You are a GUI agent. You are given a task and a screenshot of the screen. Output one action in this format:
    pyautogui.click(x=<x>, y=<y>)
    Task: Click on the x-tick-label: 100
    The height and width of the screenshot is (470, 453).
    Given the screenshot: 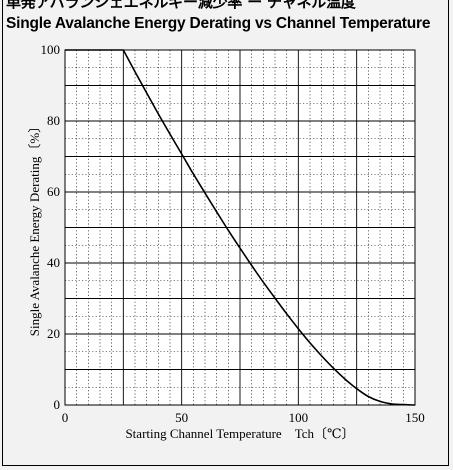 What is the action you would take?
    pyautogui.click(x=299, y=417)
    